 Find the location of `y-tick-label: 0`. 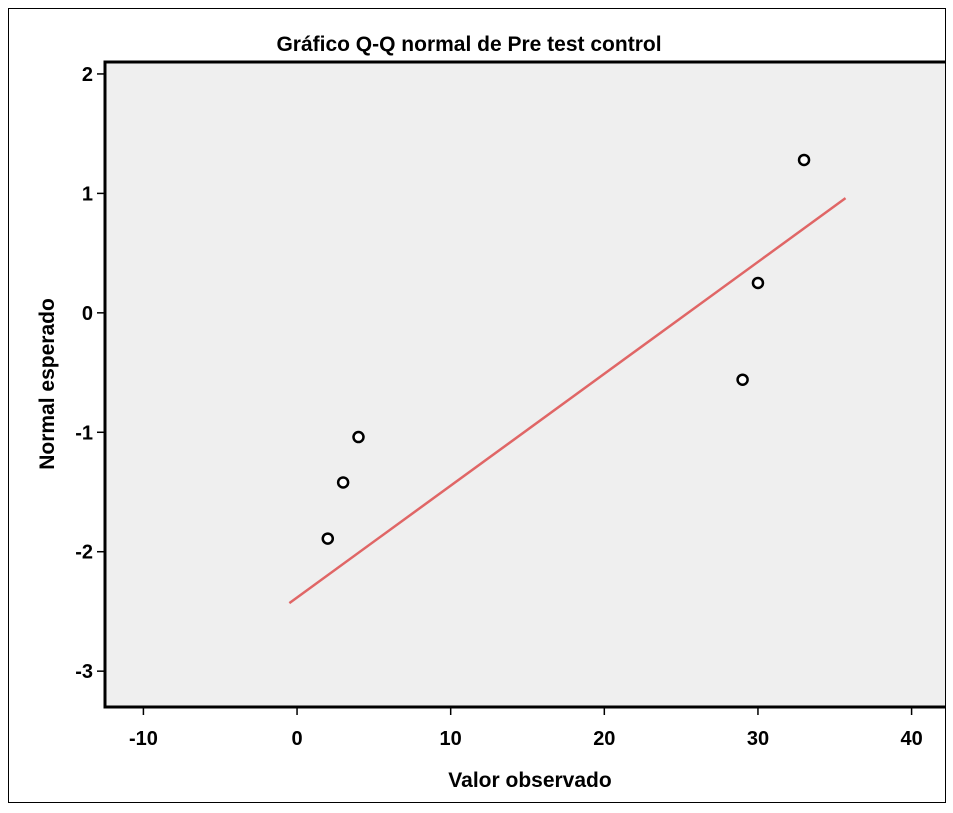

y-tick-label: 0 is located at coordinates (87, 314).